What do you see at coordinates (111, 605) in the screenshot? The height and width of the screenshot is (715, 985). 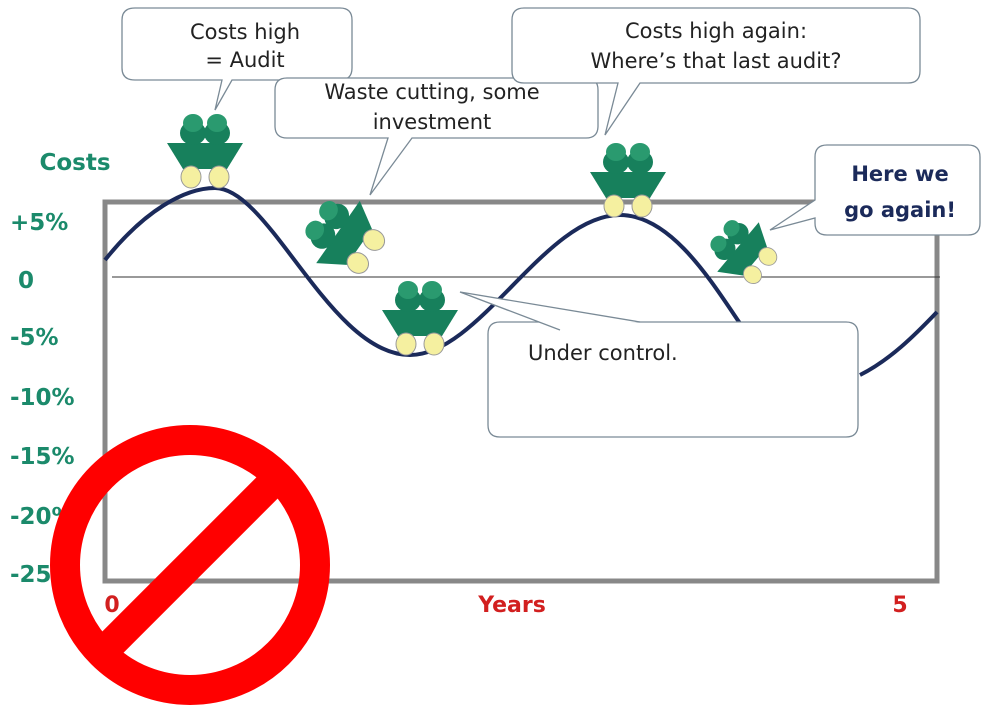 I see `x-start: 0` at bounding box center [111, 605].